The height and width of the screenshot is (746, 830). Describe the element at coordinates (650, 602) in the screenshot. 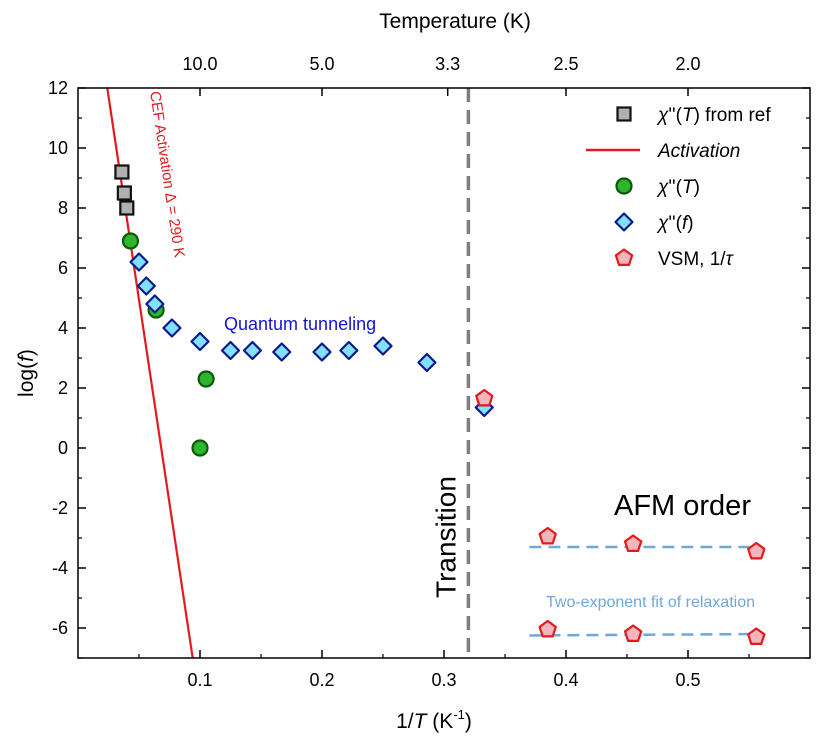

I see `fit-label: Two-exponent fit of relaxation` at that location.